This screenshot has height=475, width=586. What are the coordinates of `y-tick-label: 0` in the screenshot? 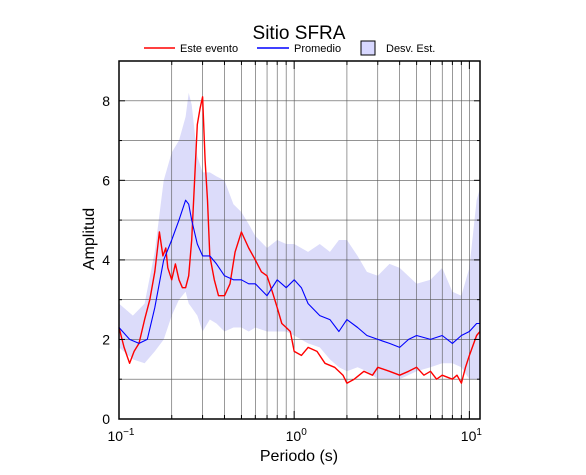 It's located at (106, 419).